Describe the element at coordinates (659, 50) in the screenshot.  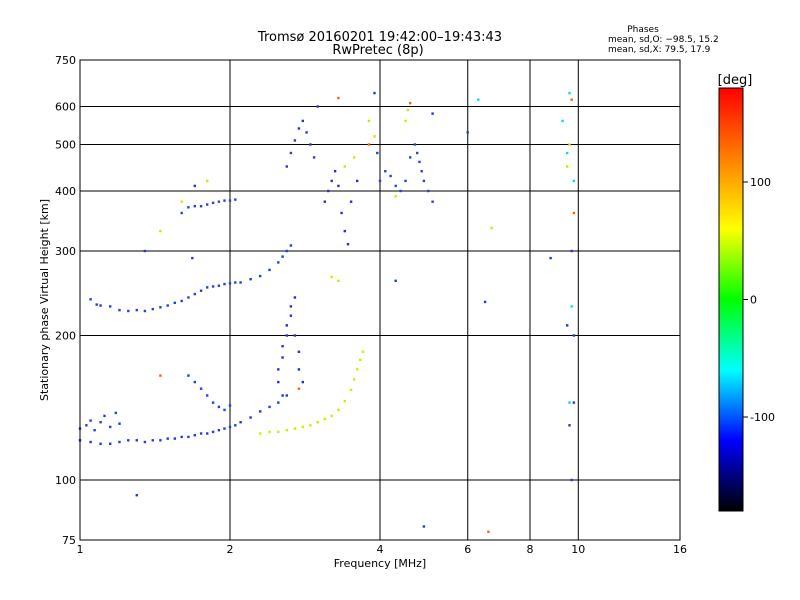
I see `phases-x-stats: mean, sd,X: 79.5, 17.9` at that location.